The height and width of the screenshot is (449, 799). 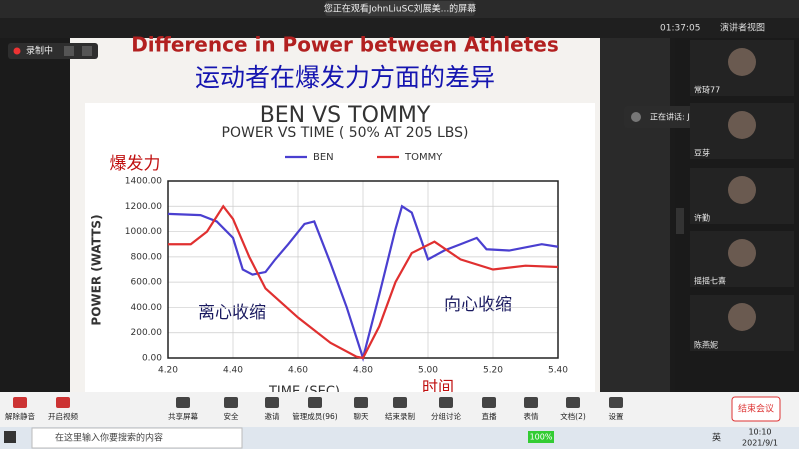 What do you see at coordinates (438, 387) in the screenshot?
I see `x-label-cn: 时间` at bounding box center [438, 387].